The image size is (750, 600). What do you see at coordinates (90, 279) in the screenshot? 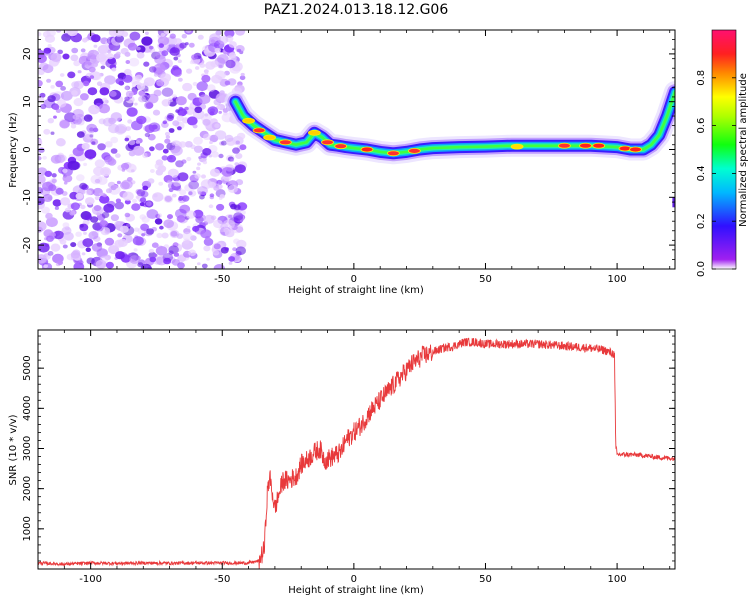
I see `spectrogram-x-tick-label: -100` at bounding box center [90, 279].